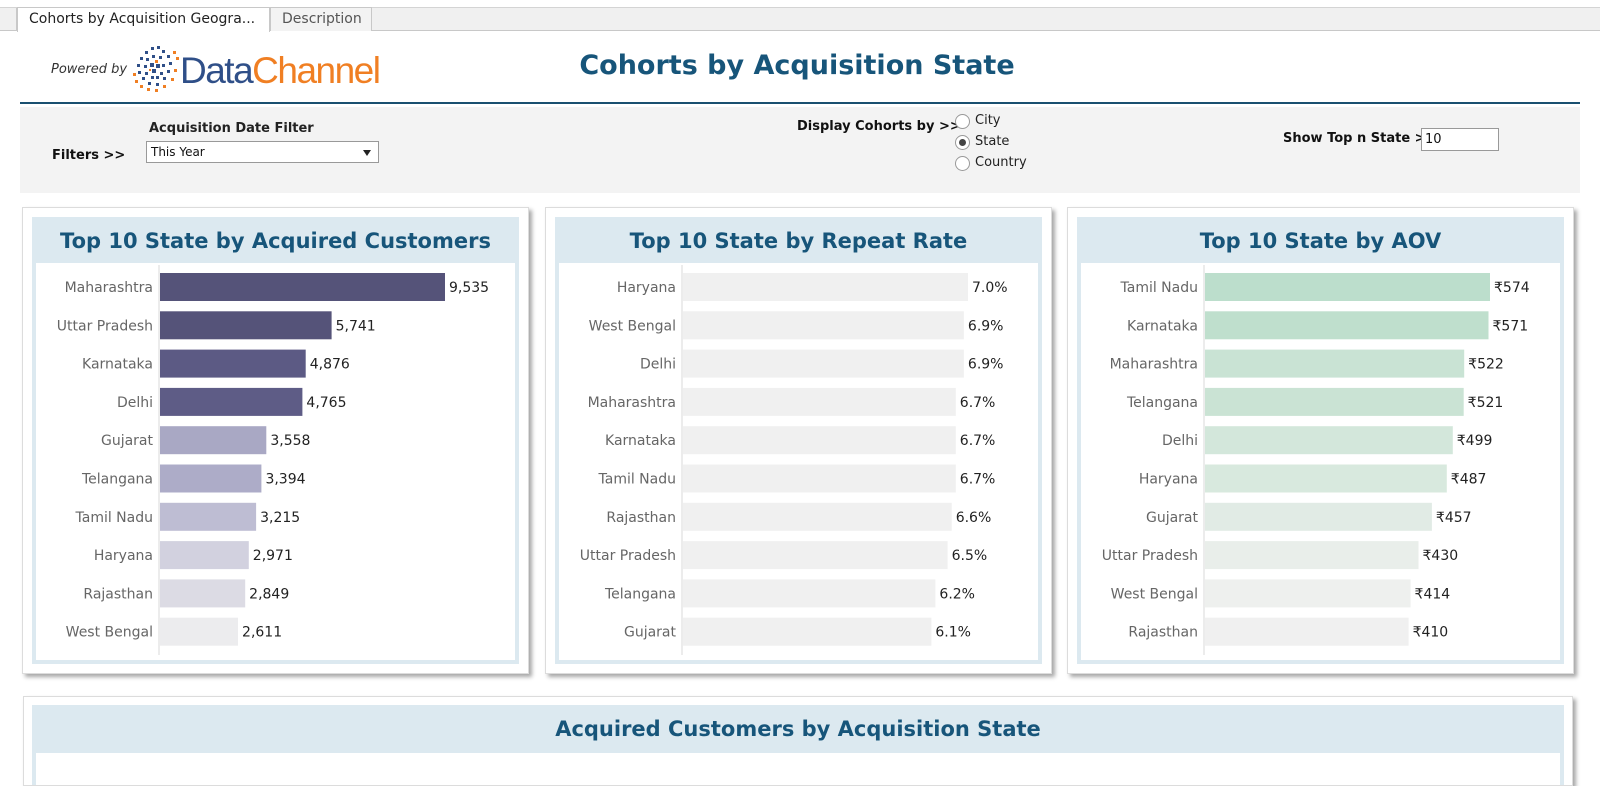 This screenshot has width=1600, height=786. I want to click on chart-data-label: 6.2%, so click(957, 594).